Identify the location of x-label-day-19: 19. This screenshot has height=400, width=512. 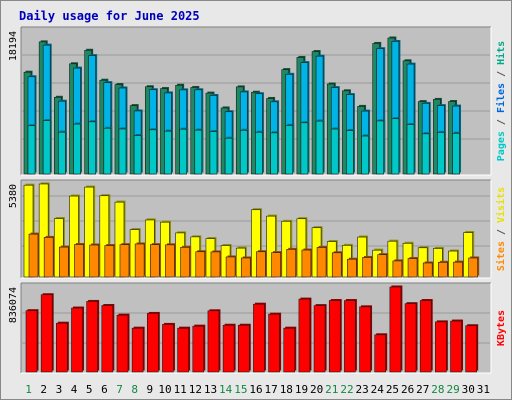
(301, 389).